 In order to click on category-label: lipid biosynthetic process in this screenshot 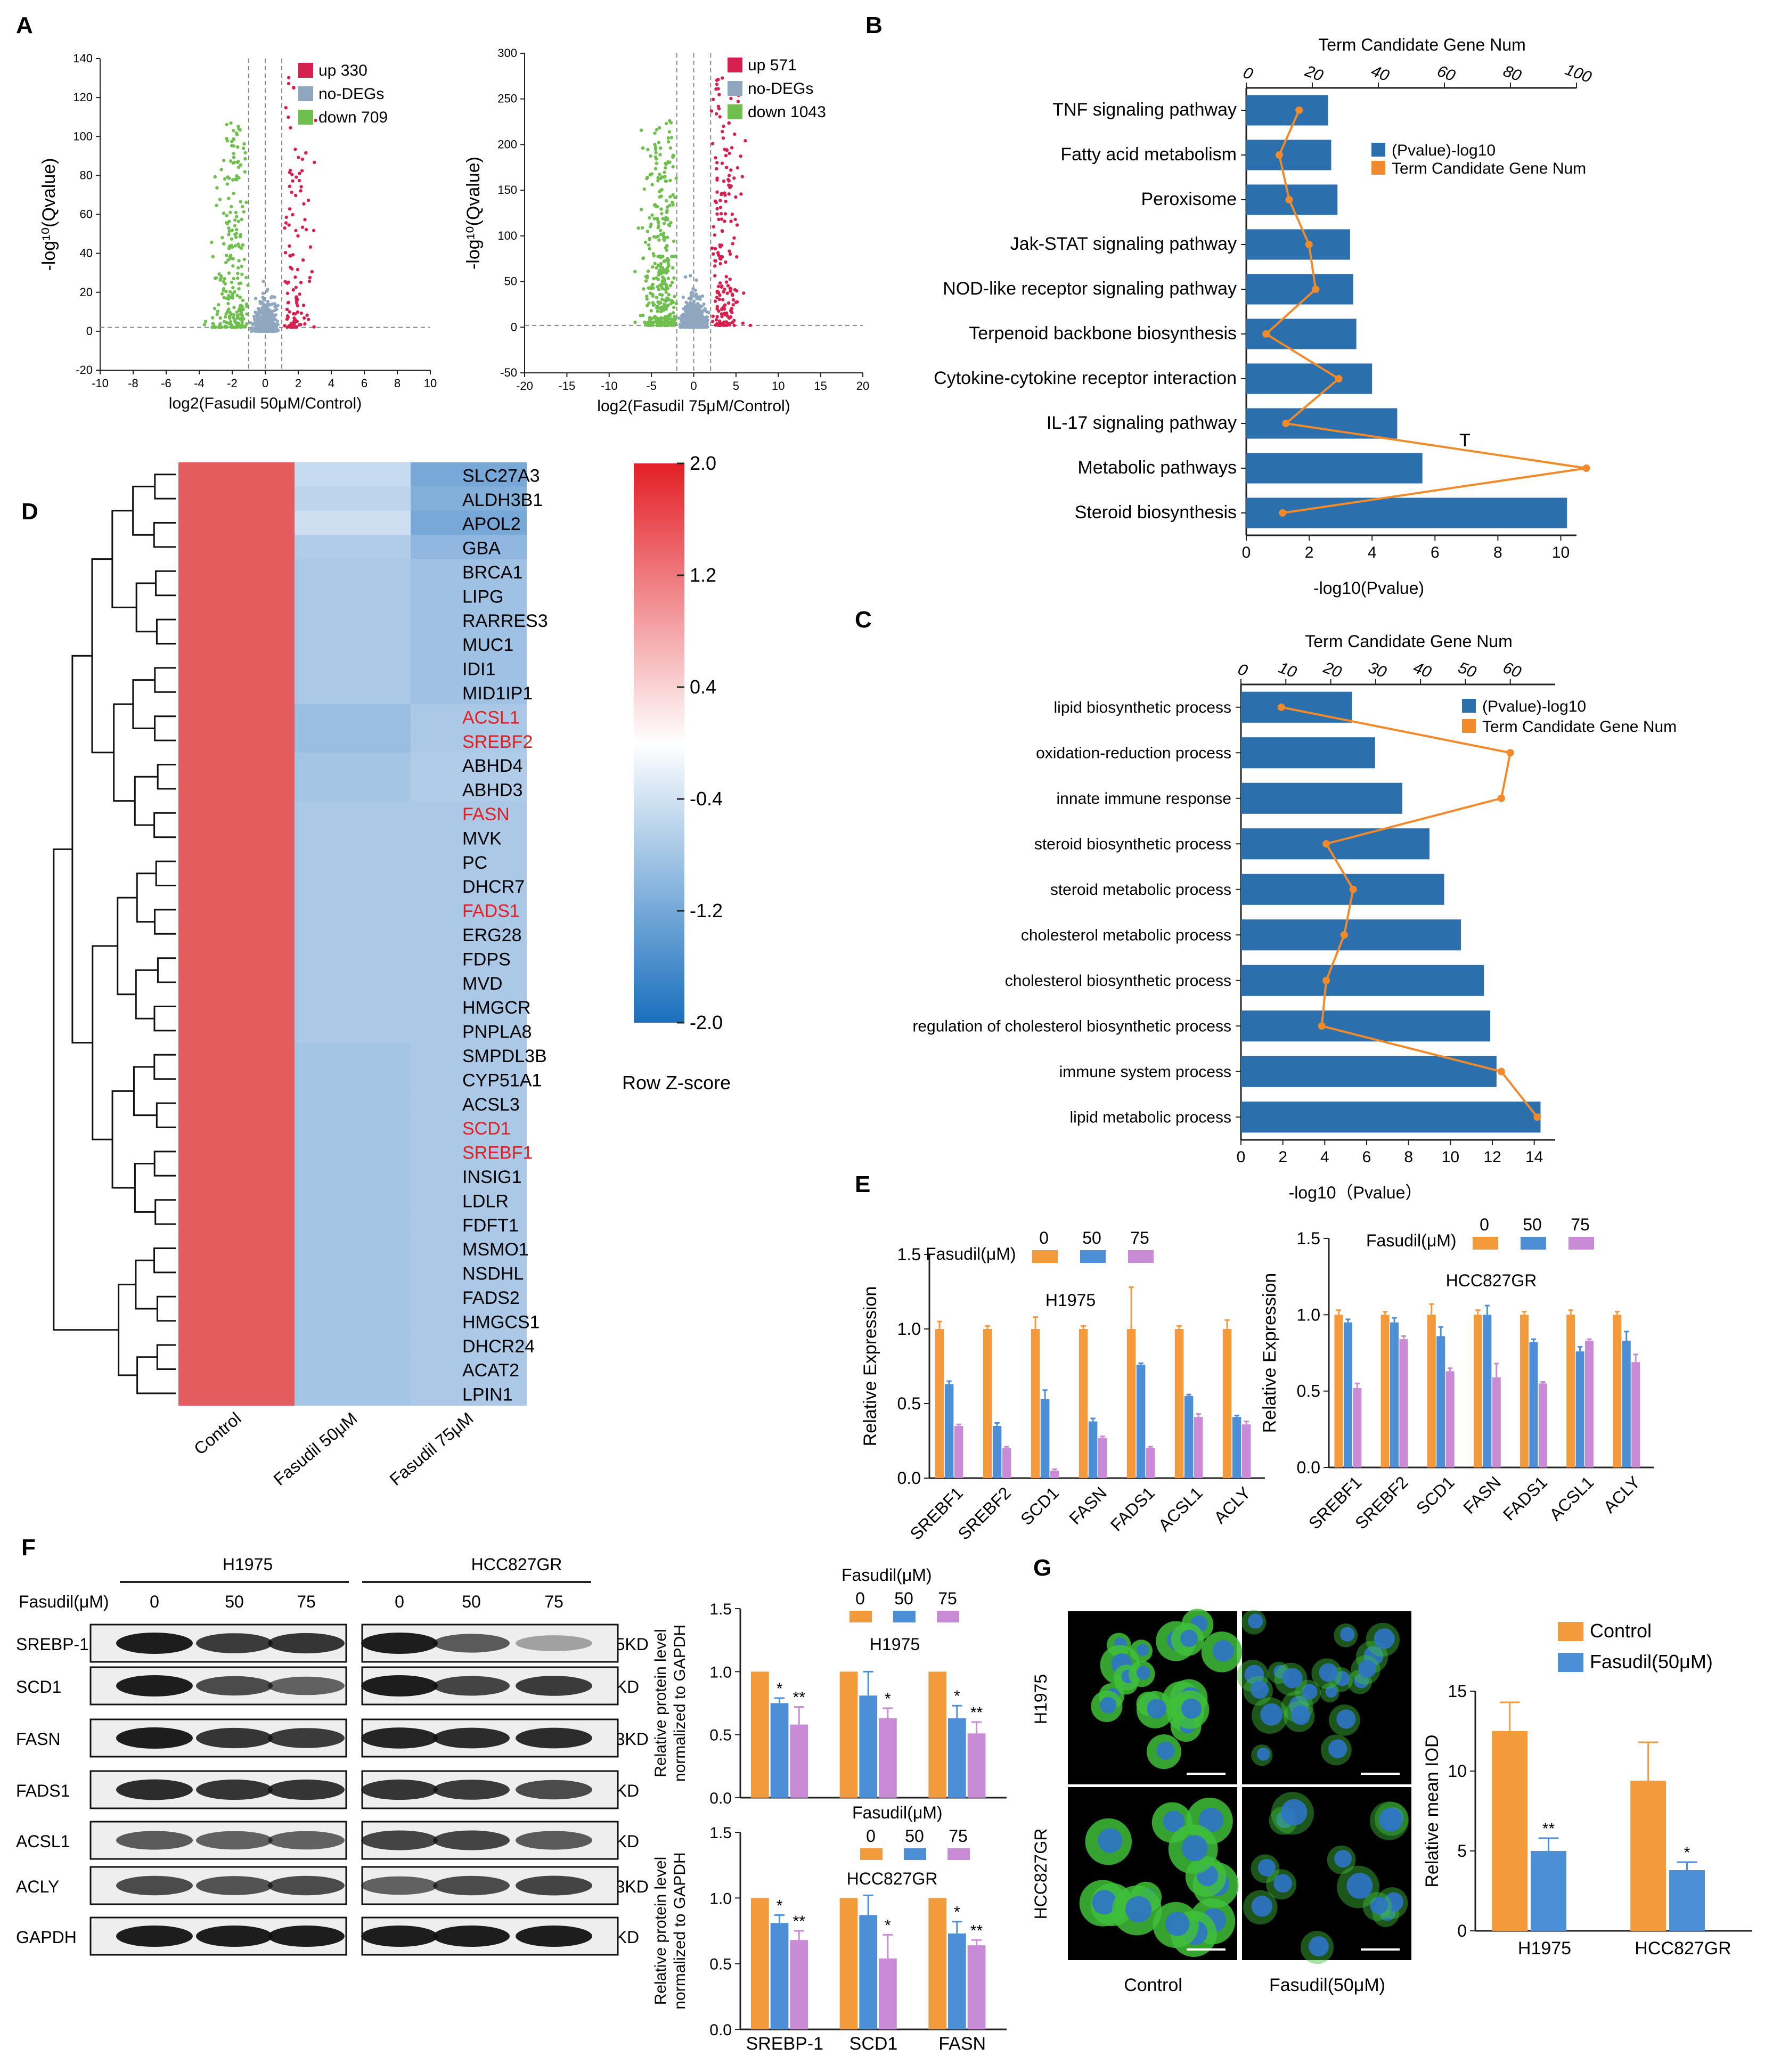, I will do `click(1142, 707)`.